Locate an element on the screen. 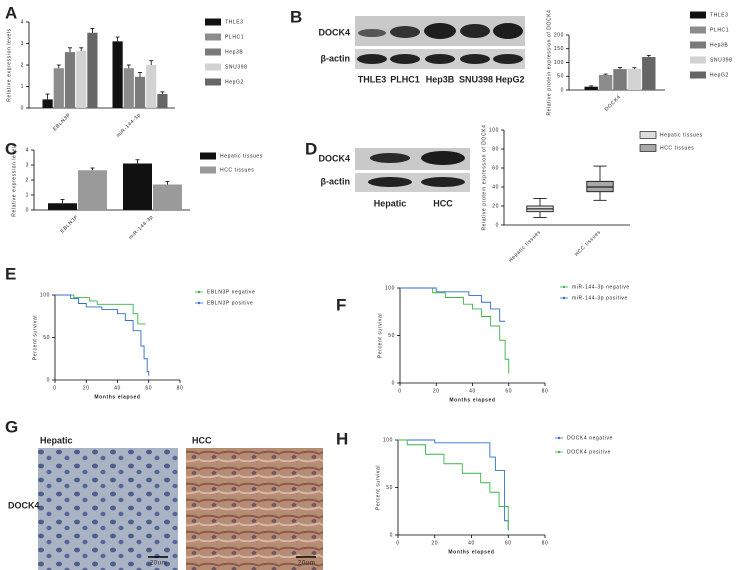 The height and width of the screenshot is (570, 753). lane-label: HCC is located at coordinates (443, 203).